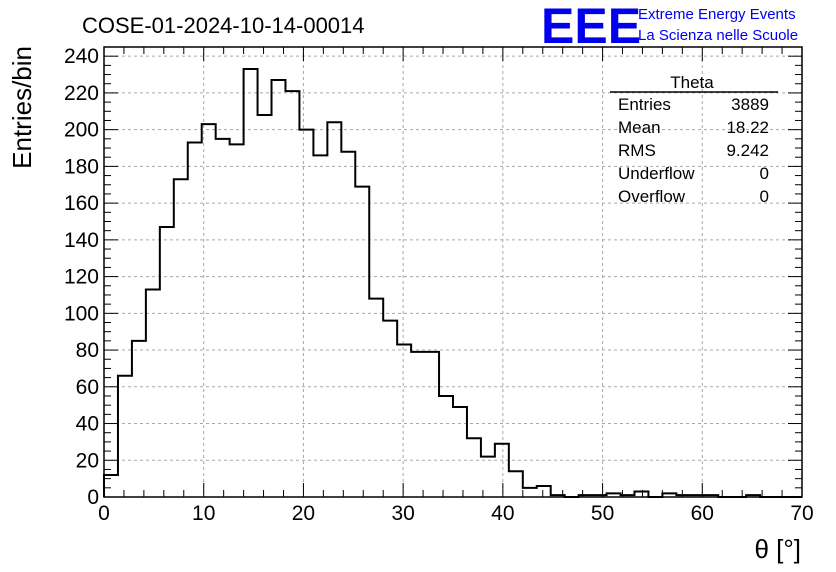 The height and width of the screenshot is (572, 836). What do you see at coordinates (81, 56) in the screenshot?
I see `y-tick-label: 240` at bounding box center [81, 56].